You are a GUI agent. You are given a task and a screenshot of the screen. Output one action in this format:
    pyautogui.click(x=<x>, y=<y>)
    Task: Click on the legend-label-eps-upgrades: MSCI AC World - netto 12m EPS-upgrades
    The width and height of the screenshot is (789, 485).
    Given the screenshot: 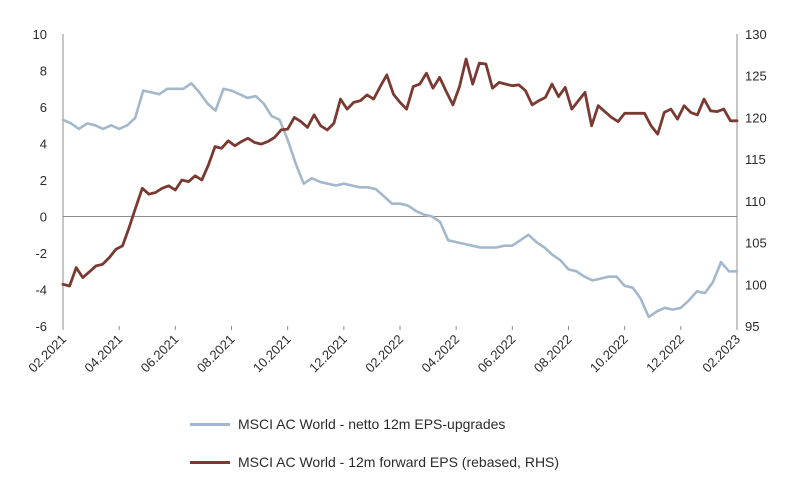 What is the action you would take?
    pyautogui.click(x=372, y=424)
    